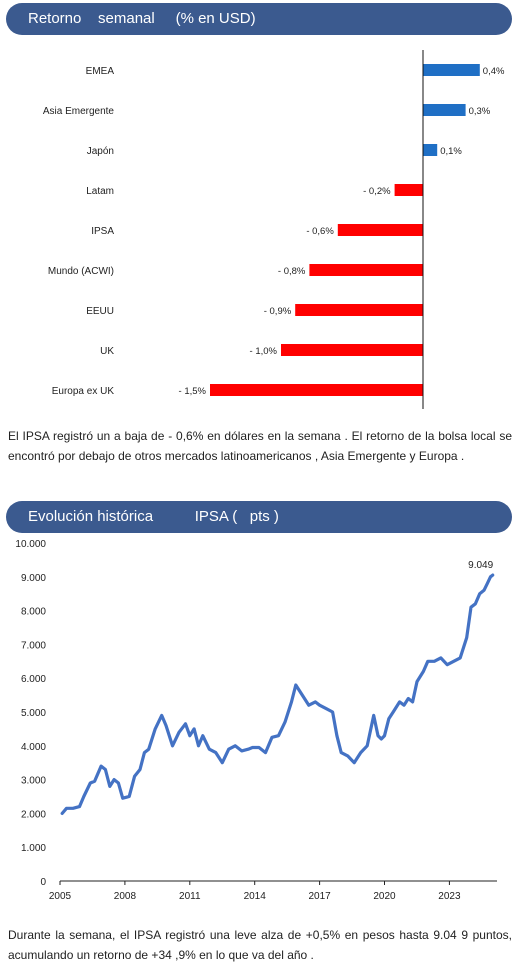  Describe the element at coordinates (451, 151) in the screenshot. I see `bar-value-label: 0,1%` at that location.